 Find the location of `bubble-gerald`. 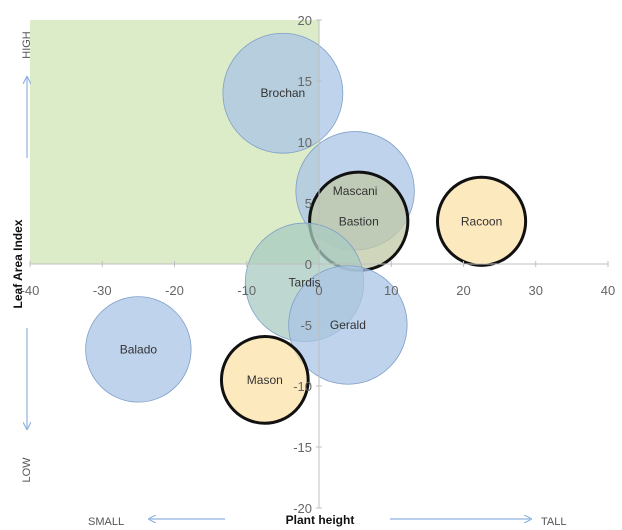

bubble-gerald is located at coordinates (348, 325).